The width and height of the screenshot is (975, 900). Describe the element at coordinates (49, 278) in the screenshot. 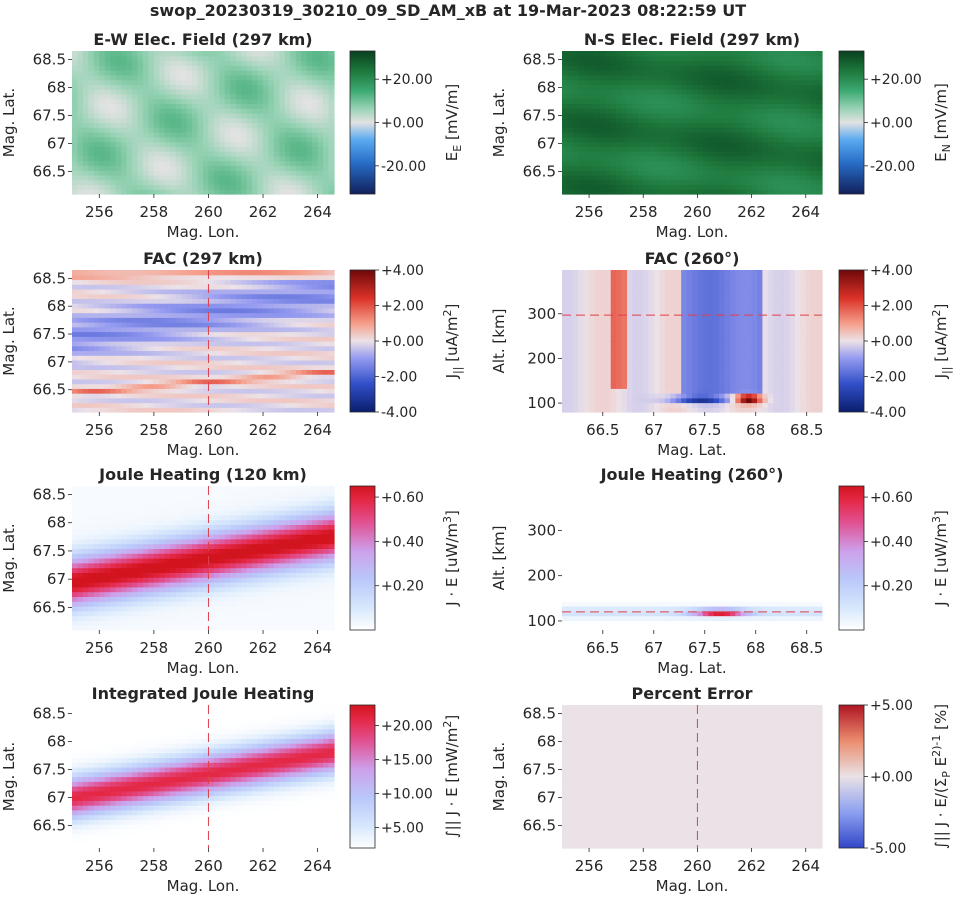

I see `y-tick-label: 68.5` at that location.